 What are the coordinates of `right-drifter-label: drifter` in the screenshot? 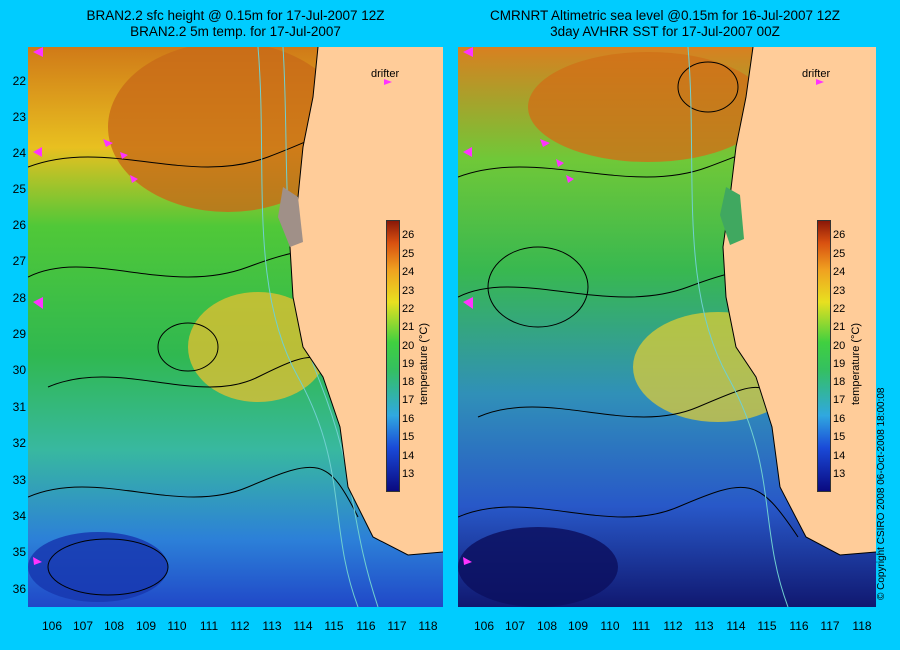 It's located at (816, 74).